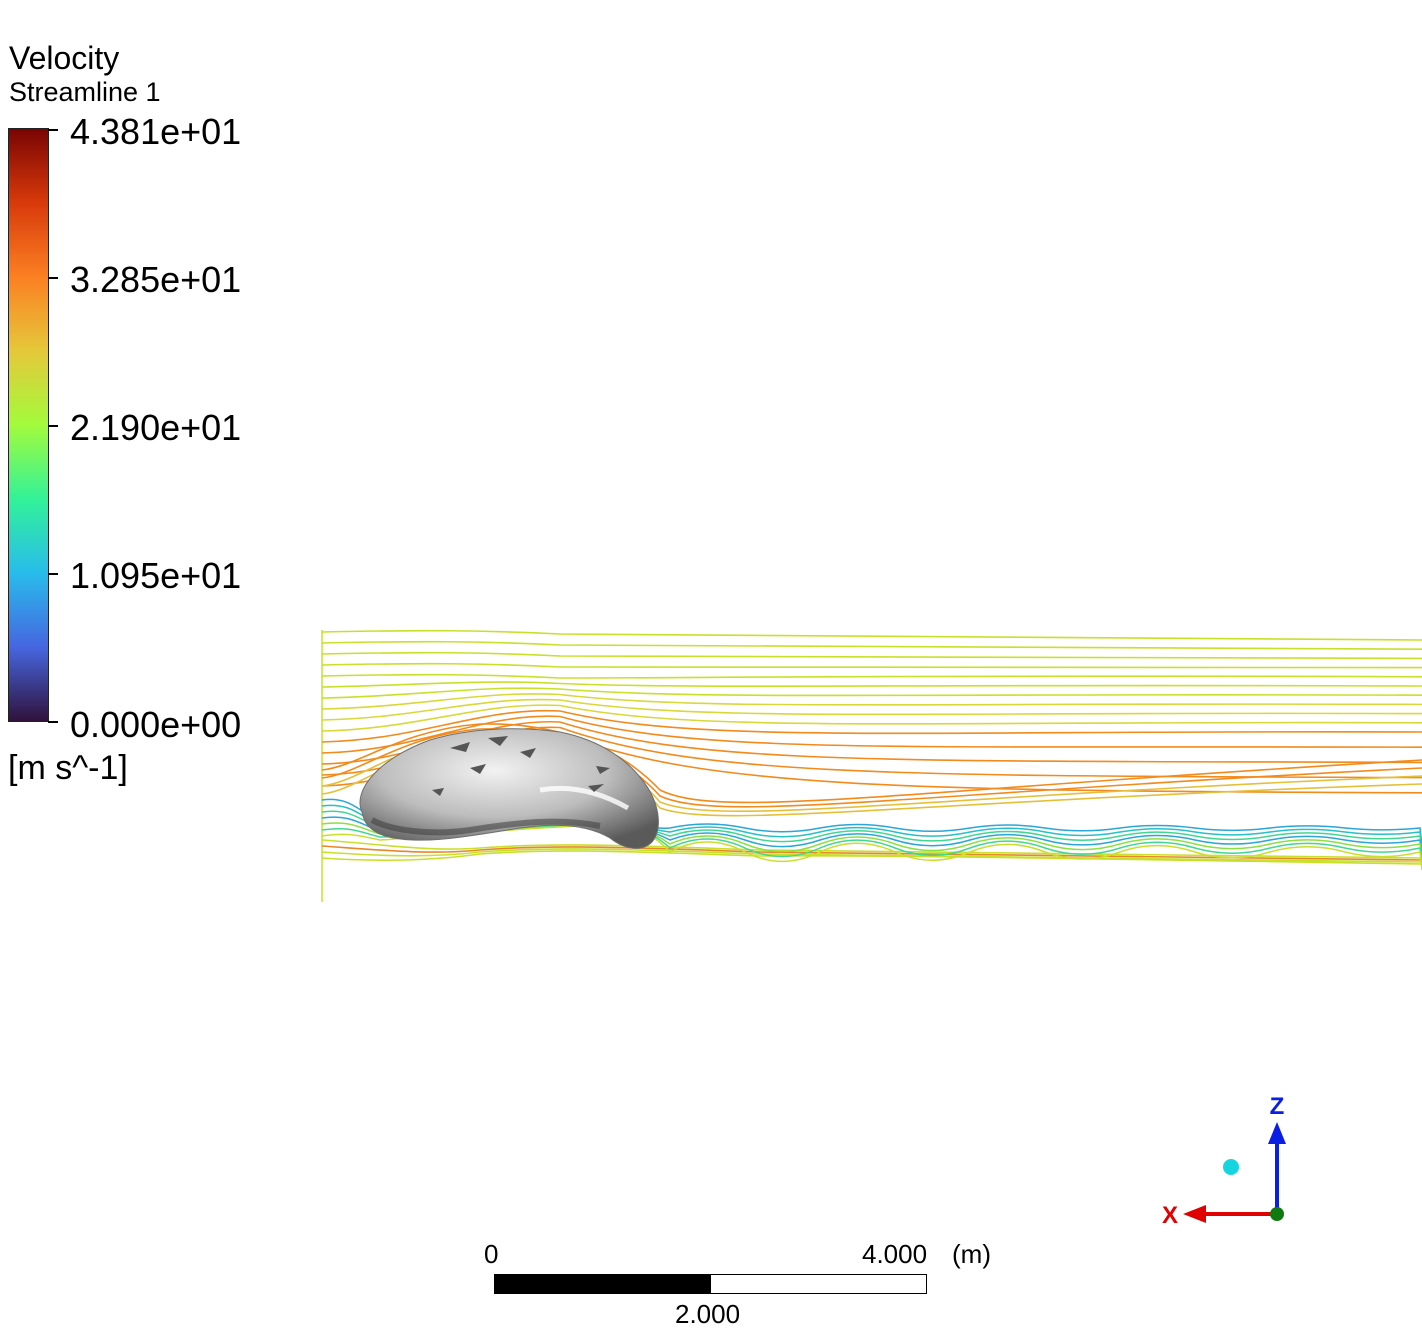  I want to click on legend-tick-label: 4.381e+01, so click(156, 131).